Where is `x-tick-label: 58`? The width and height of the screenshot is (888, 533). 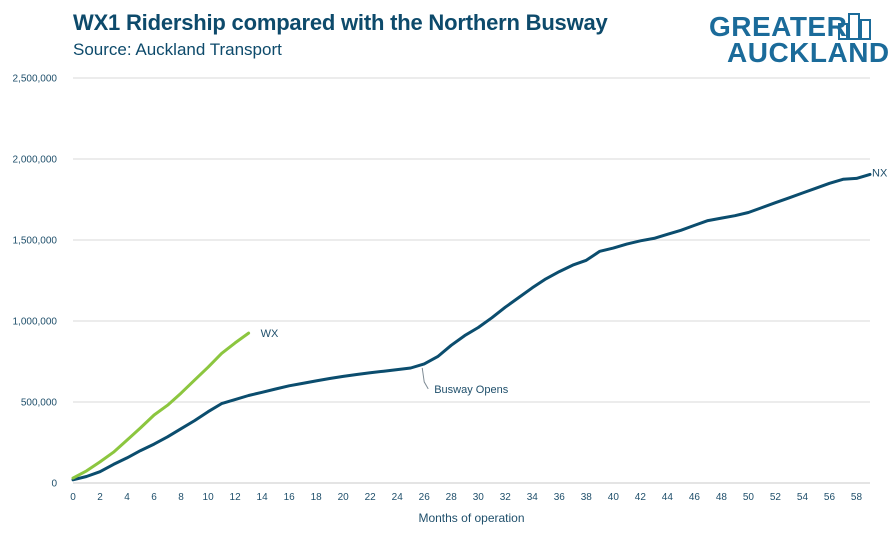
x-tick-label: 58 is located at coordinates (857, 497).